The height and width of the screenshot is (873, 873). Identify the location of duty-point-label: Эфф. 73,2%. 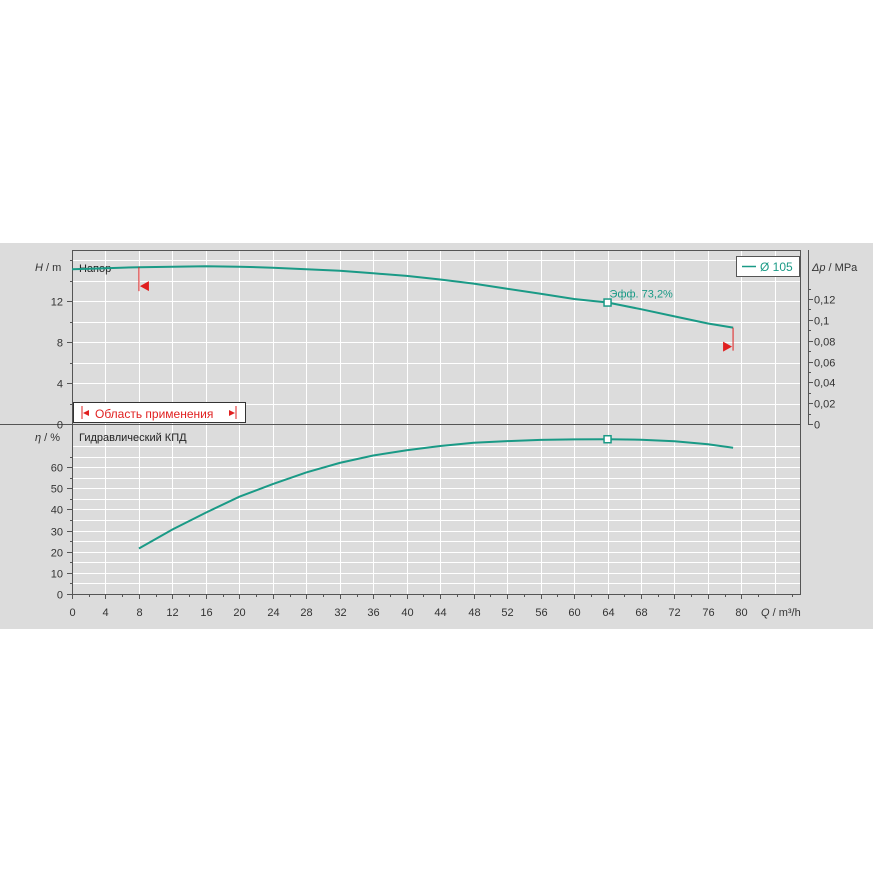
(642, 295).